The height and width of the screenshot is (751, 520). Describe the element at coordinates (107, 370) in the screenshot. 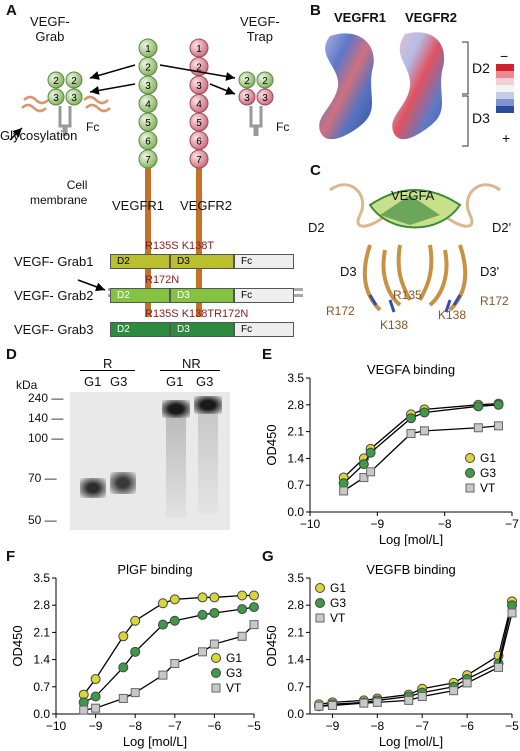

I see `d-r-bracket` at that location.